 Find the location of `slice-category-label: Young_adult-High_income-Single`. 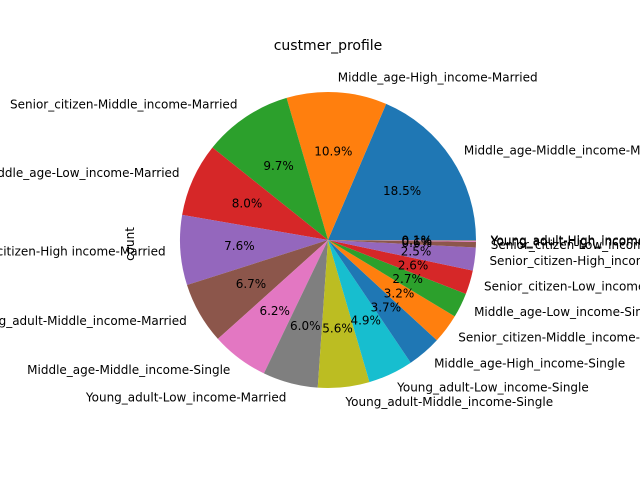

slice-category-label: Young_adult-High_income-Single is located at coordinates (565, 241).